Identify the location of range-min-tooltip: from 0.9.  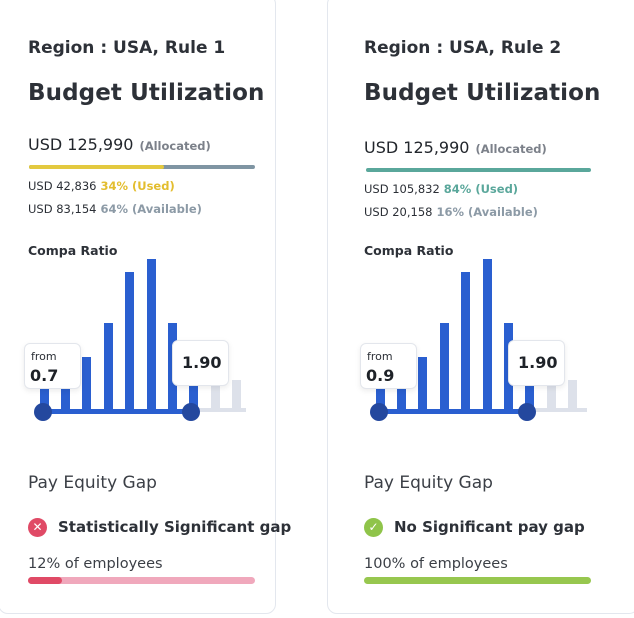
(388, 366).